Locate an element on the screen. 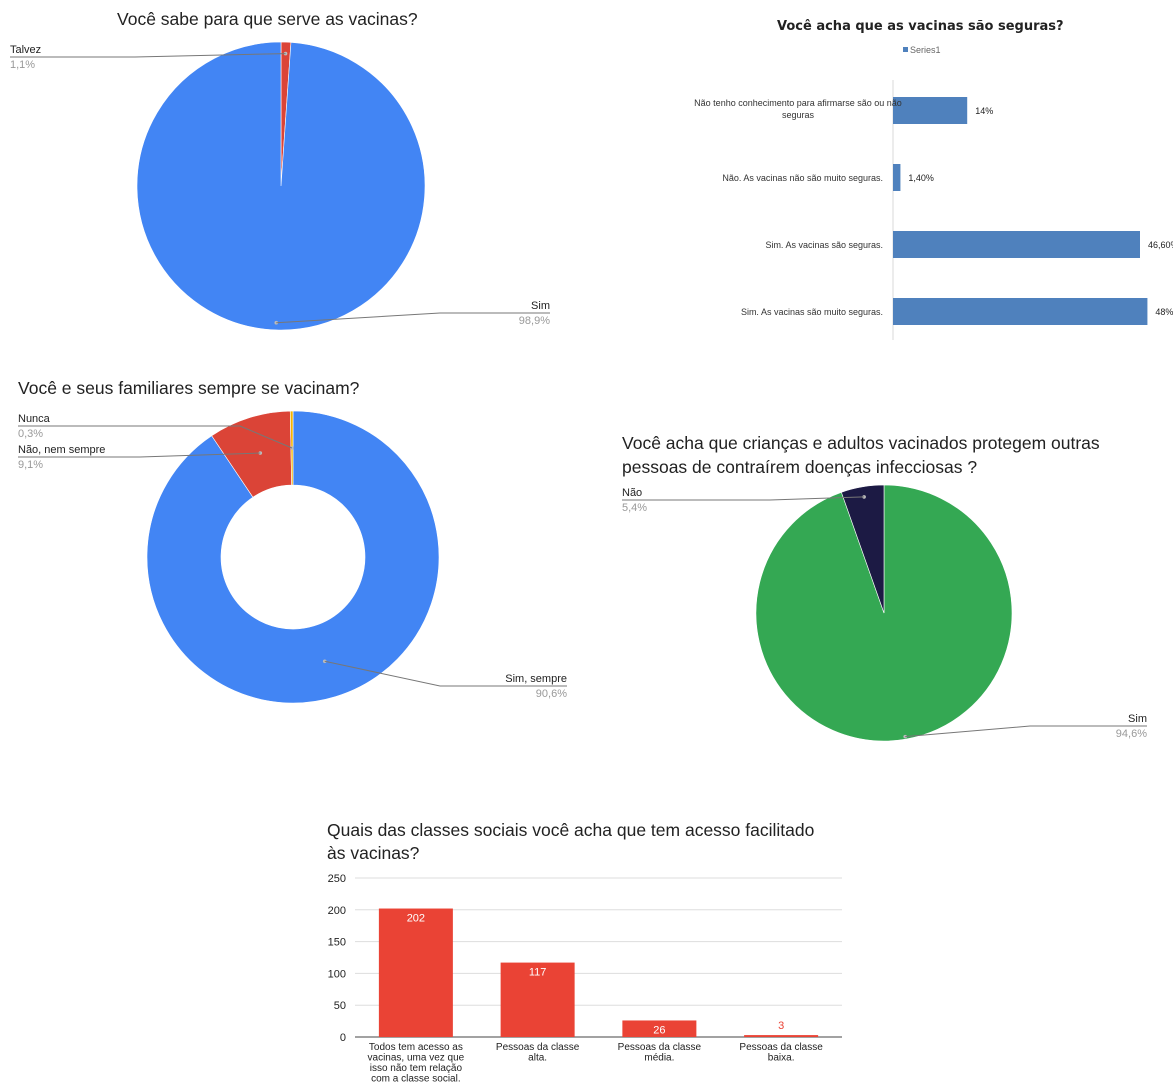 This screenshot has width=1173, height=1089. y-tick-label: 50 is located at coordinates (340, 1006).